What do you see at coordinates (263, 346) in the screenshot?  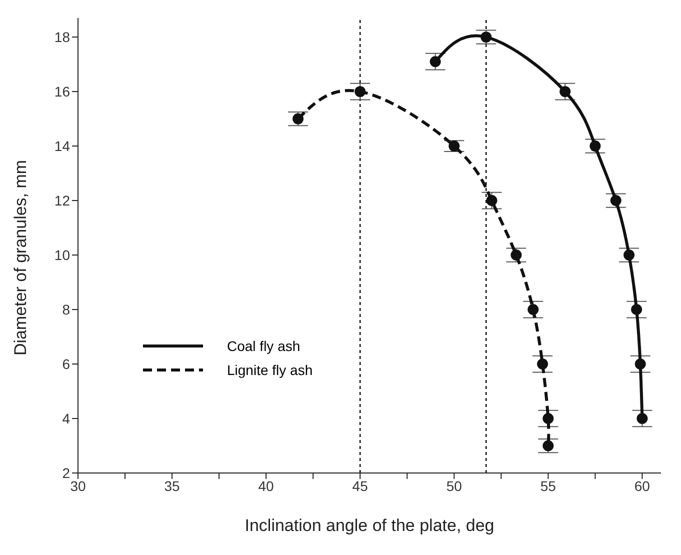 I see `legend-label: Coal fly ash` at bounding box center [263, 346].